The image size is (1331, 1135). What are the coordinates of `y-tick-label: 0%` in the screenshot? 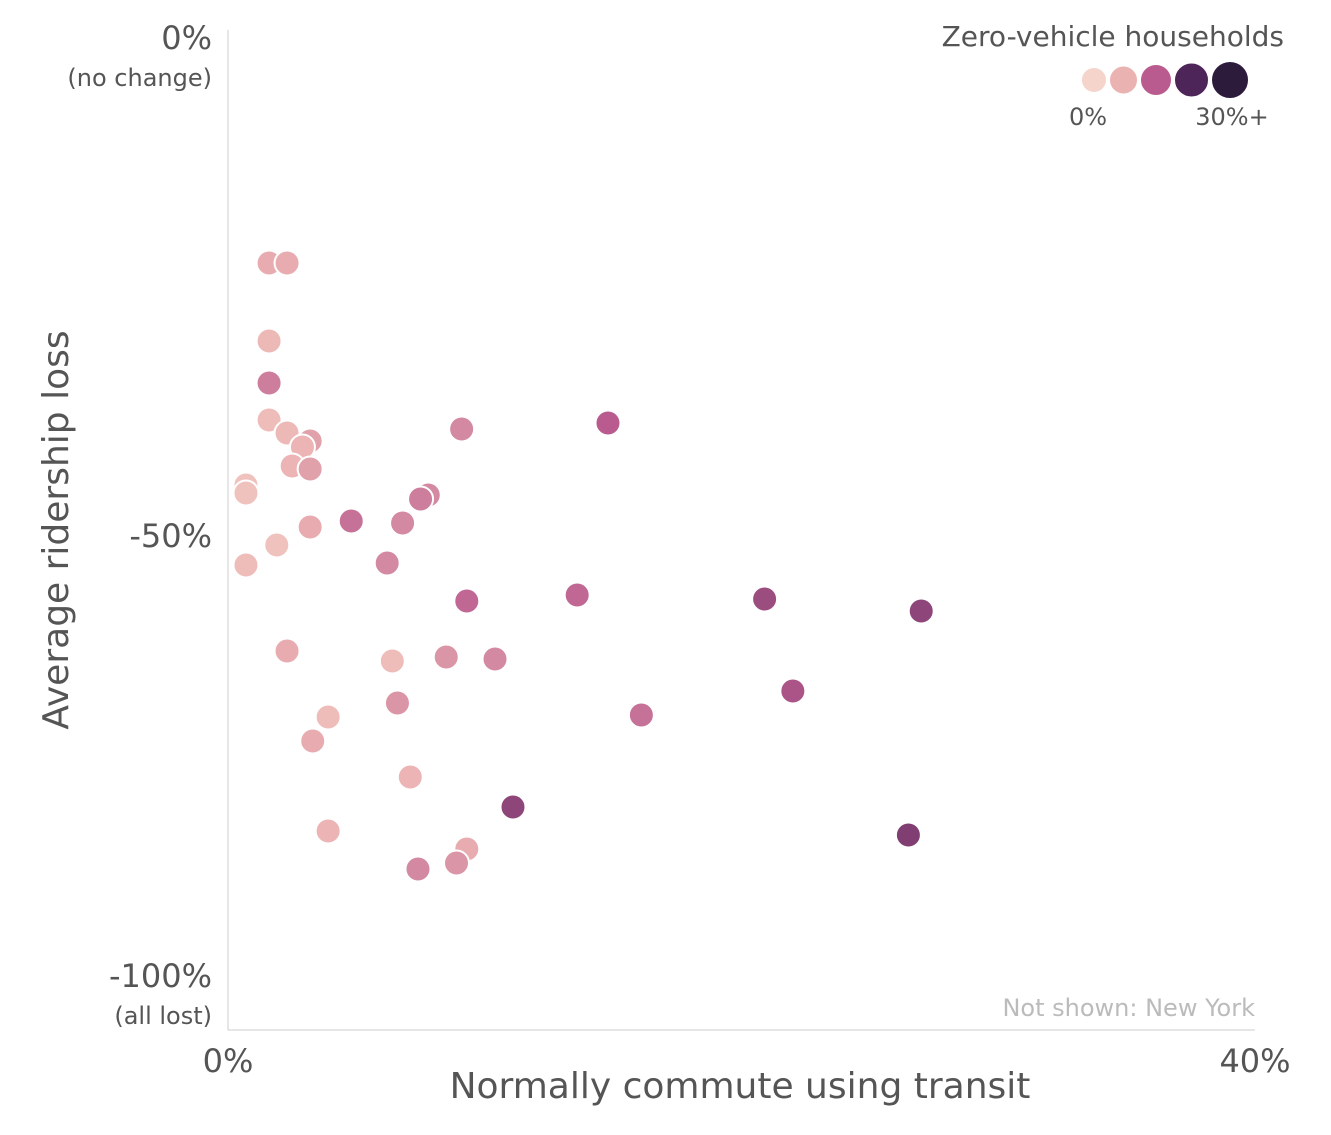 It's located at (186, 38).